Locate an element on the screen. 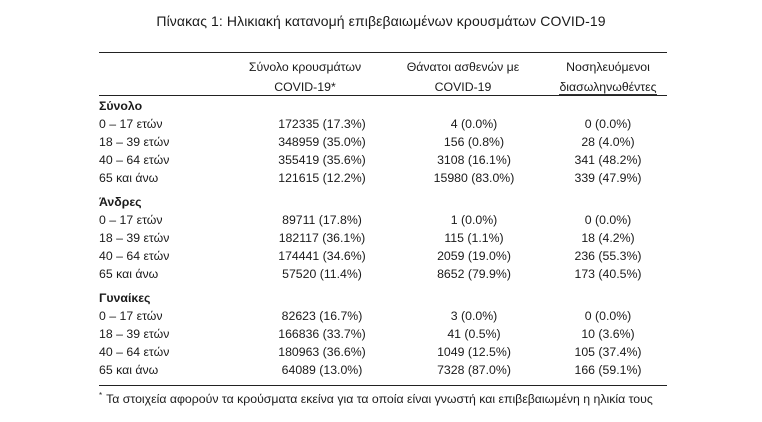 The width and height of the screenshot is (762, 422). cases-cell: 166836 (33.7%) is located at coordinates (322, 334).